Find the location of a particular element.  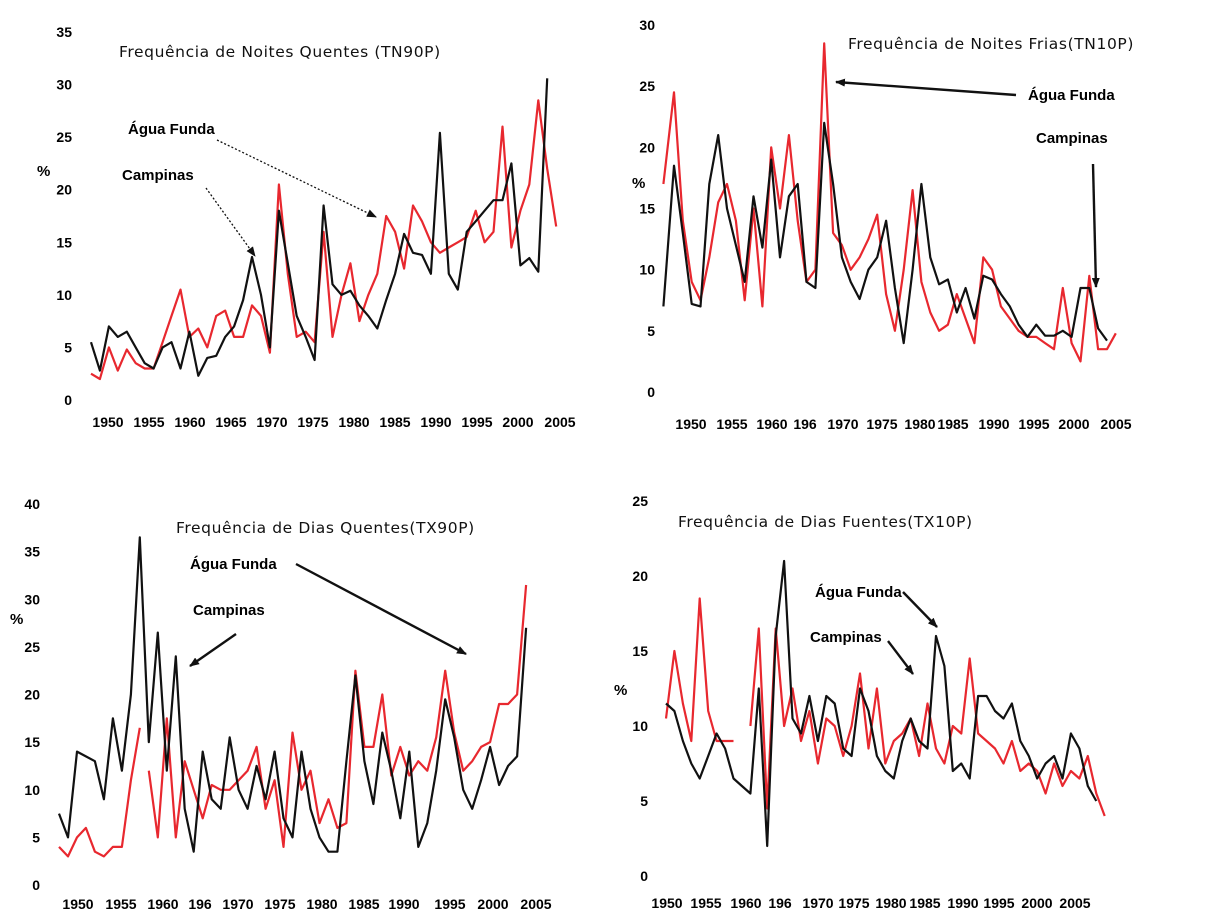

chart-title: Frequência de Dias Fuentes(TX10P) is located at coordinates (825, 522).